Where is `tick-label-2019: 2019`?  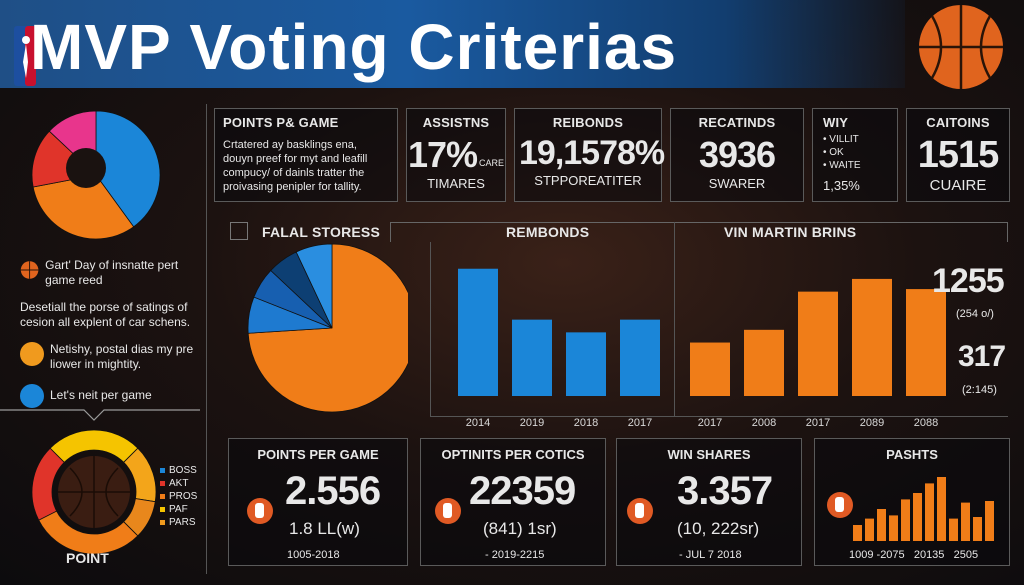
tick-label-2019: 2019 is located at coordinates (532, 423).